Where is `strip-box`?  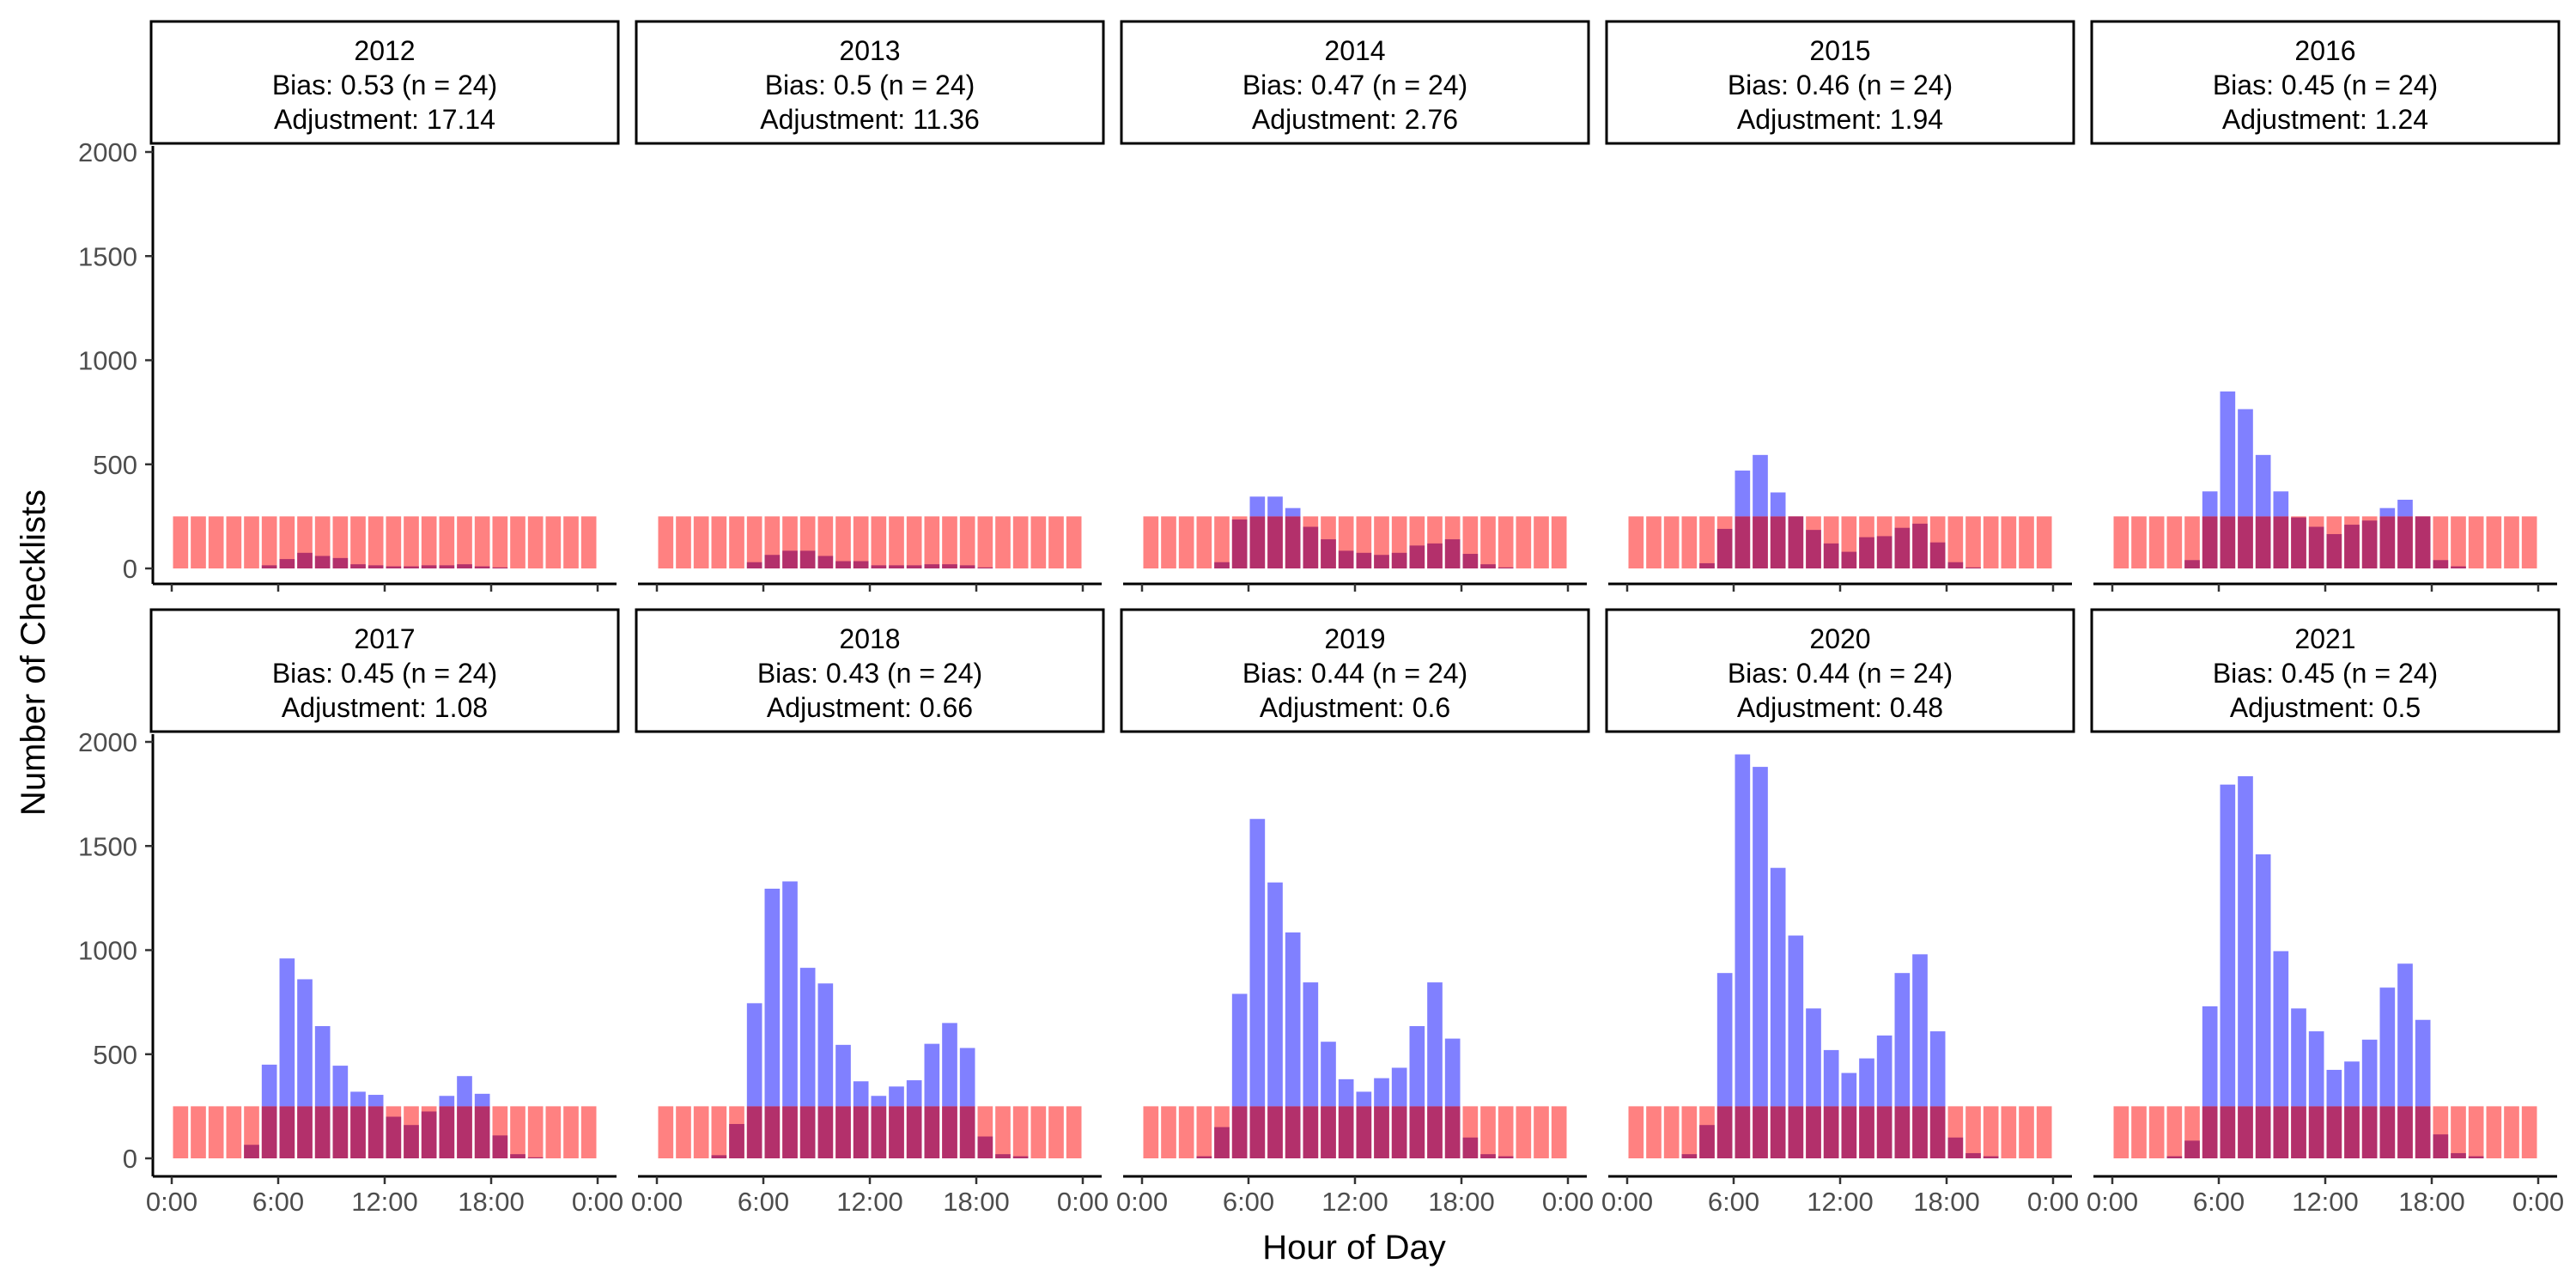
strip-box is located at coordinates (2325, 82).